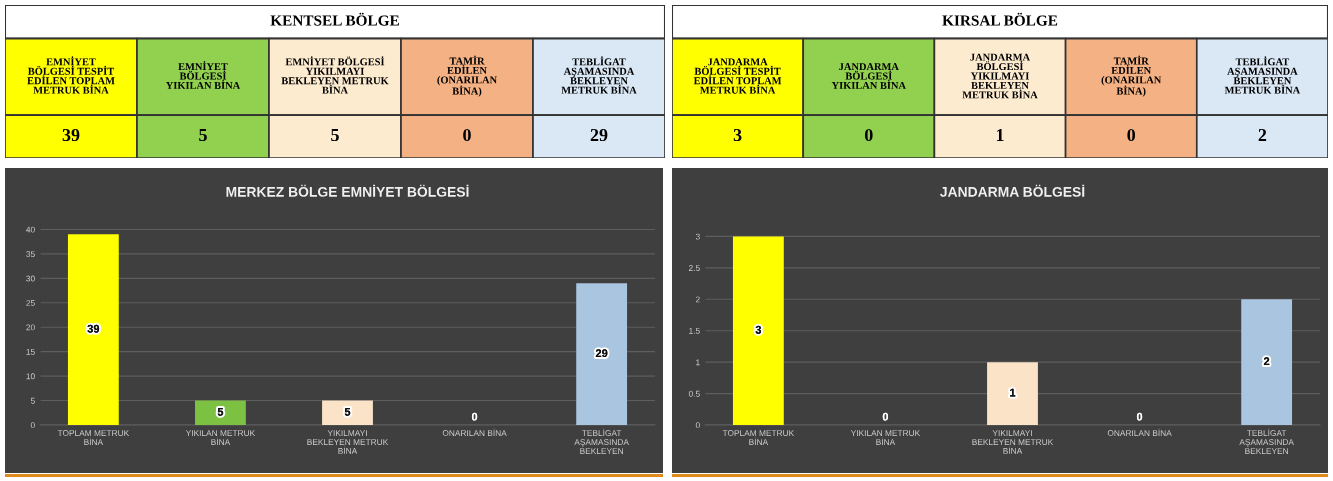 This screenshot has height=481, width=1333. I want to click on text: KIRSAL BÖLGE, so click(1000, 19).